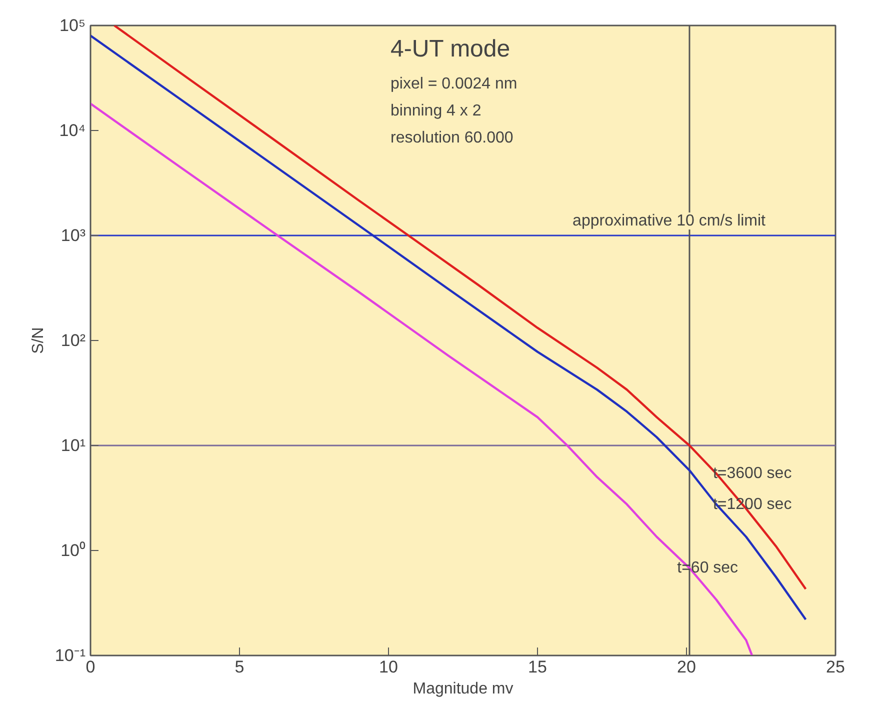 The width and height of the screenshot is (869, 721). I want to click on y-tick-label: 10², so click(73, 340).